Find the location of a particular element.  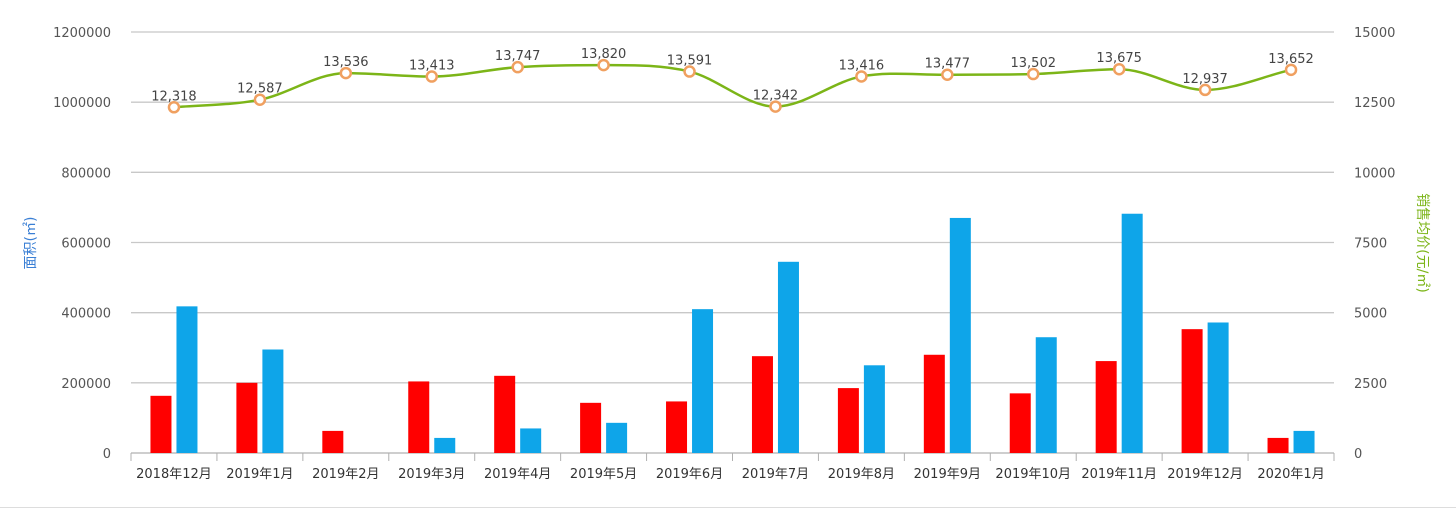

y-right-tick-label: 2500 is located at coordinates (1370, 384).